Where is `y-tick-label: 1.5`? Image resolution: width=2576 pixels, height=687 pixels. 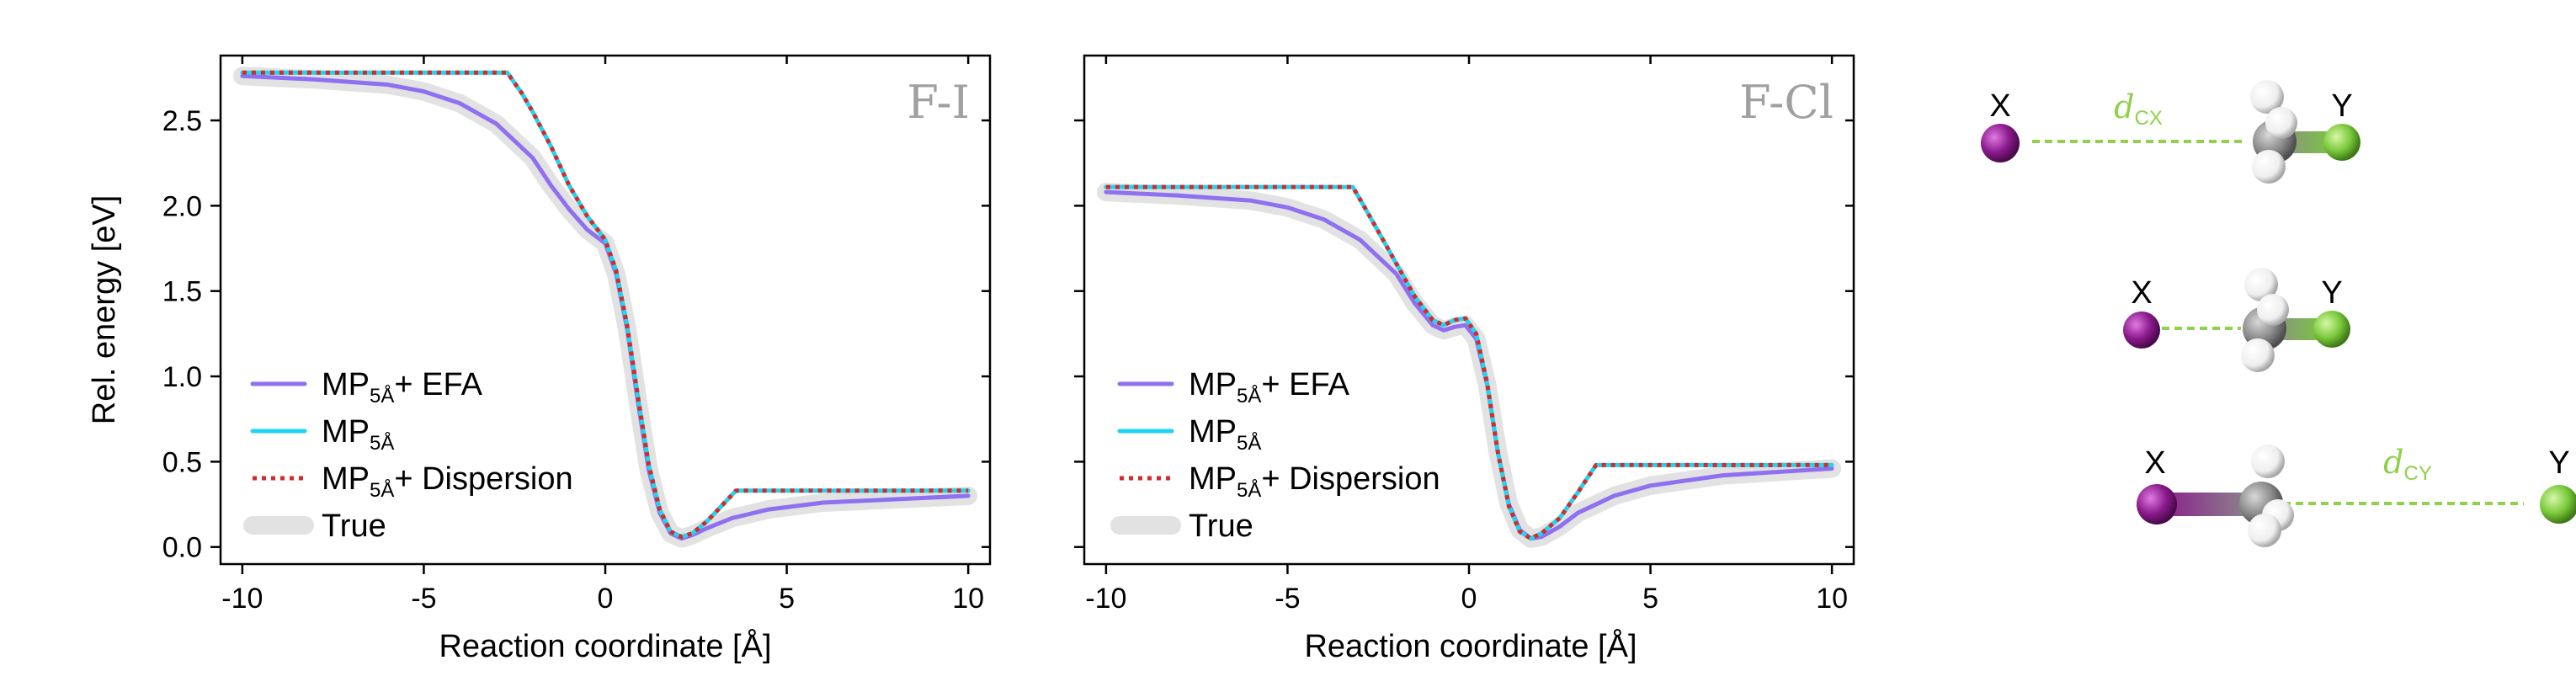
y-tick-label: 1.5 is located at coordinates (182, 292).